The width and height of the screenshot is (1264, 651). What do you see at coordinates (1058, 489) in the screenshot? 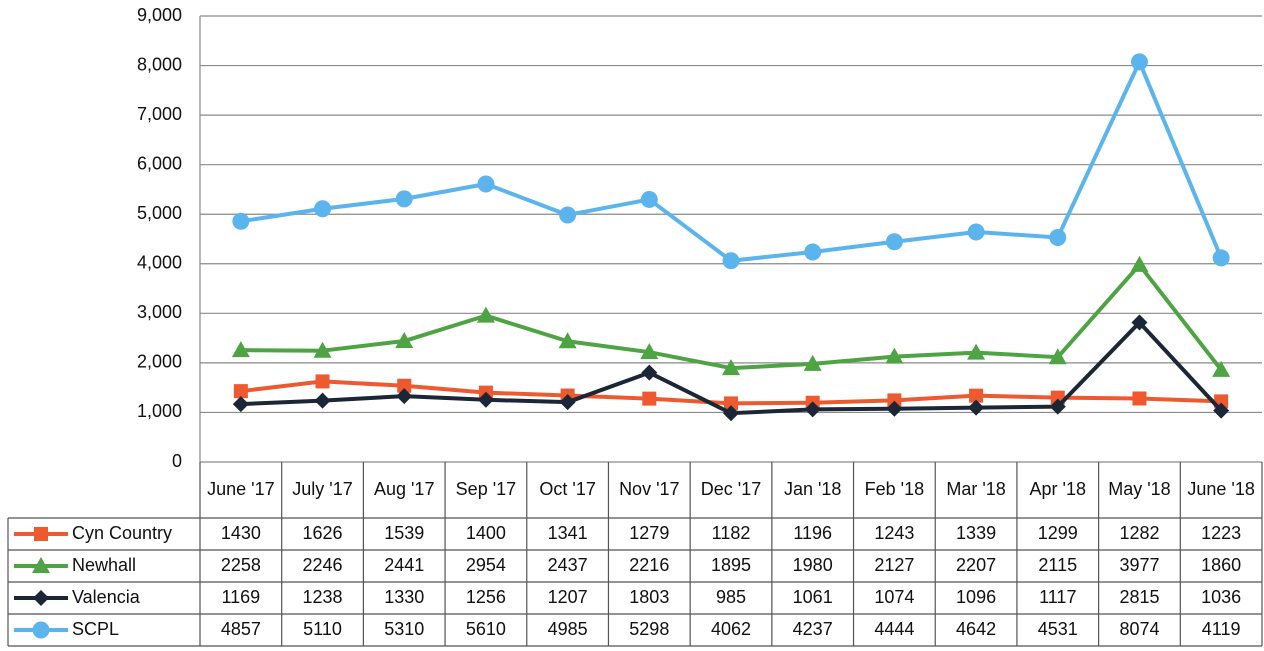
I see `x-tick-label: Apr '18` at bounding box center [1058, 489].